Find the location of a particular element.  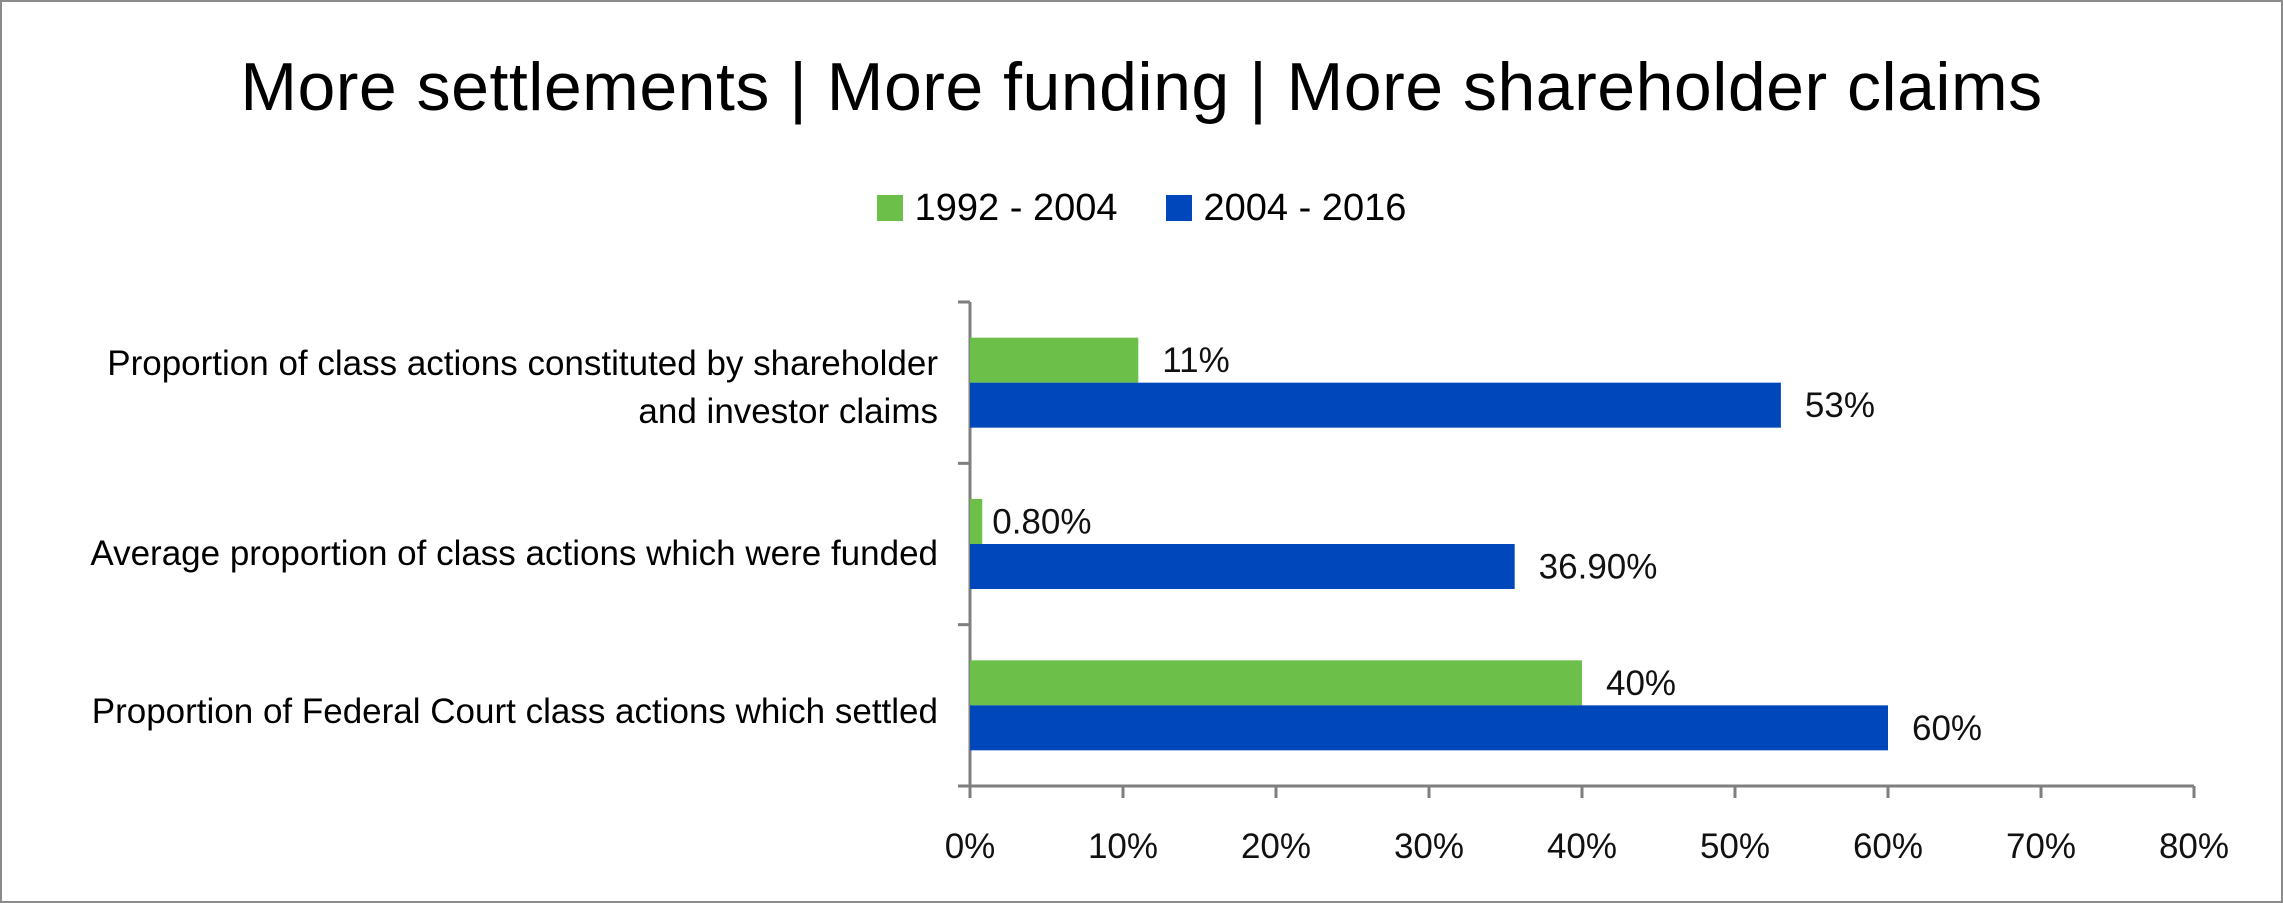

data-label-series-2-category-1: 53% is located at coordinates (1840, 405).